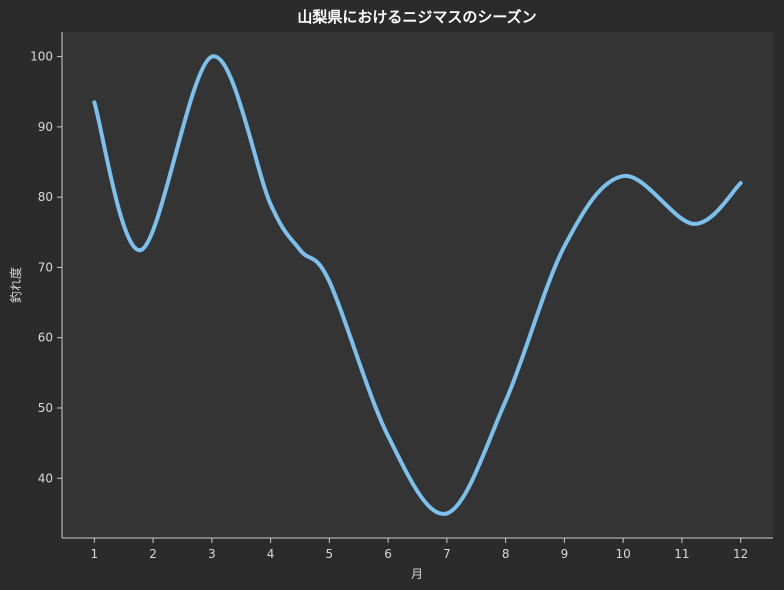  Describe the element at coordinates (41, 57) in the screenshot. I see `y-tick-label: 100` at that location.